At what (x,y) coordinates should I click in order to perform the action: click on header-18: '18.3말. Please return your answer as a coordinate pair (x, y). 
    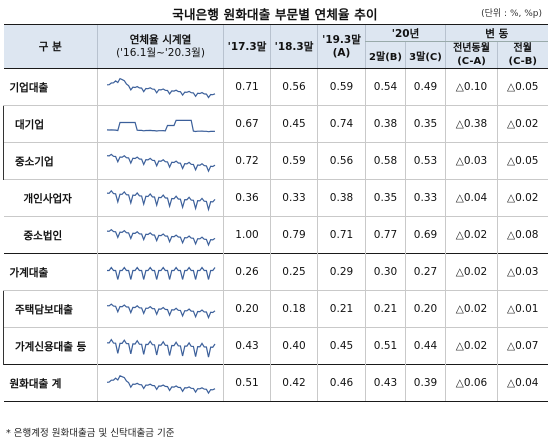
    Looking at the image, I should click on (294, 46).